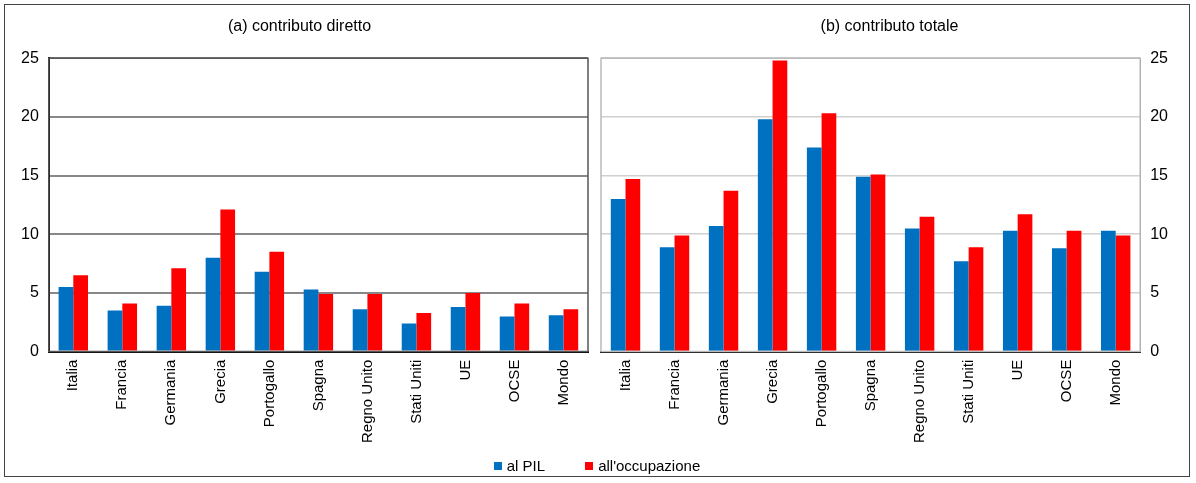  I want to click on chart-title: (b) contributo totale, so click(889, 26).